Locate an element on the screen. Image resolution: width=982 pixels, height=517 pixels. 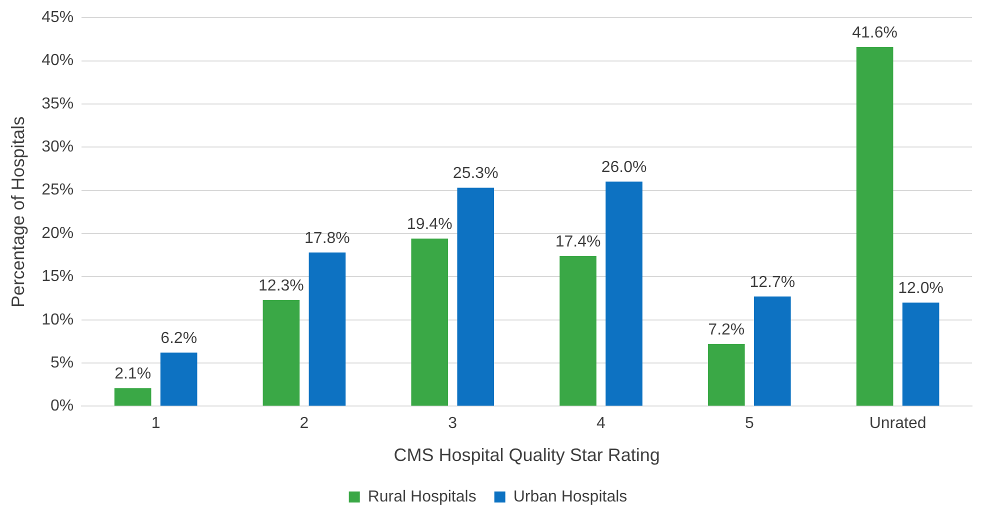
data-label: 6.2% is located at coordinates (179, 339).